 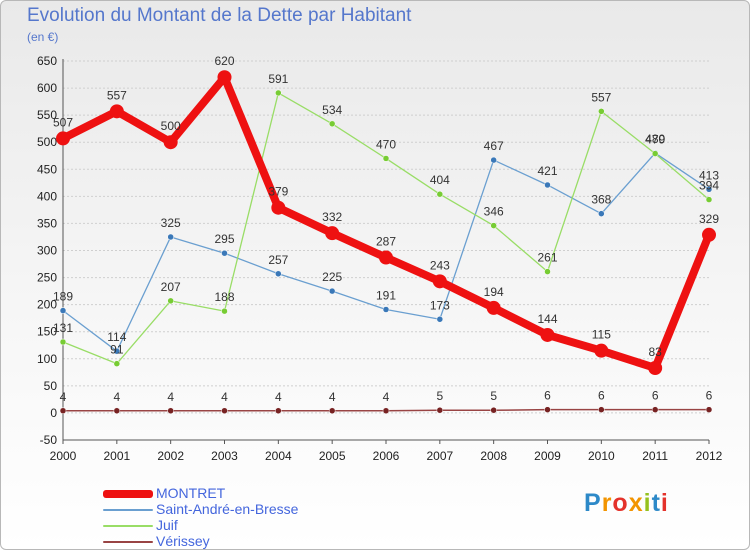 What do you see at coordinates (626, 503) in the screenshot?
I see `proxiti-logo: Proxiti` at bounding box center [626, 503].